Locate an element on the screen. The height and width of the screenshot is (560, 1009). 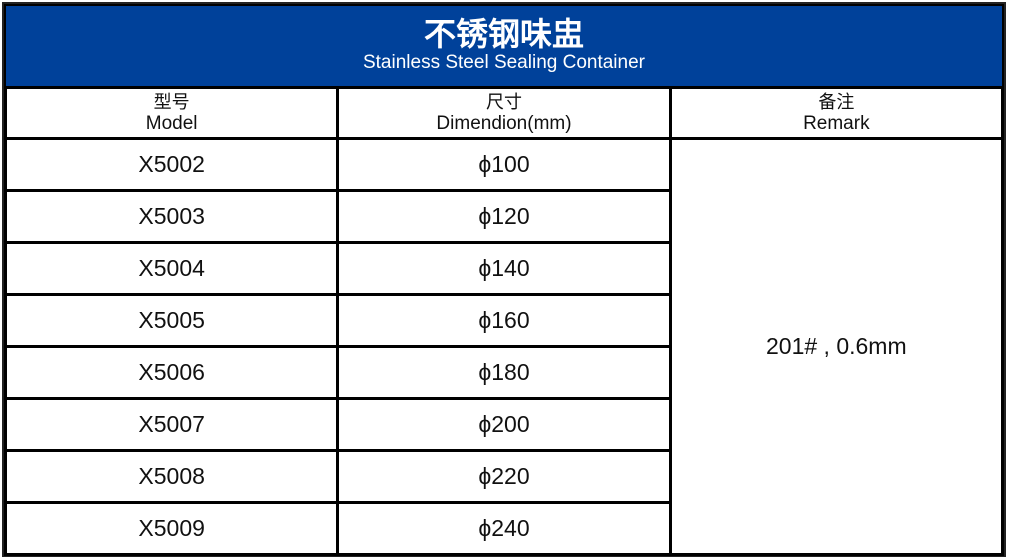
header-model: 型号 Model is located at coordinates (171, 113).